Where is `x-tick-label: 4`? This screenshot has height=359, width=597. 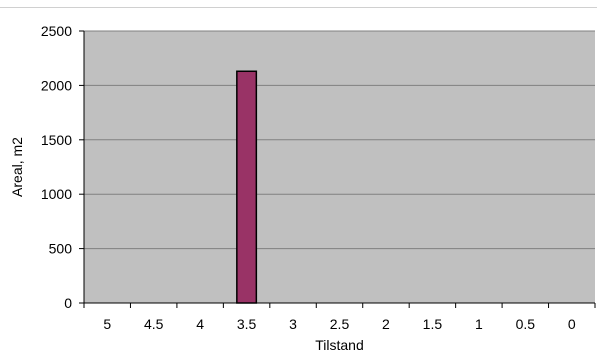 x-tick-label: 4 is located at coordinates (200, 324).